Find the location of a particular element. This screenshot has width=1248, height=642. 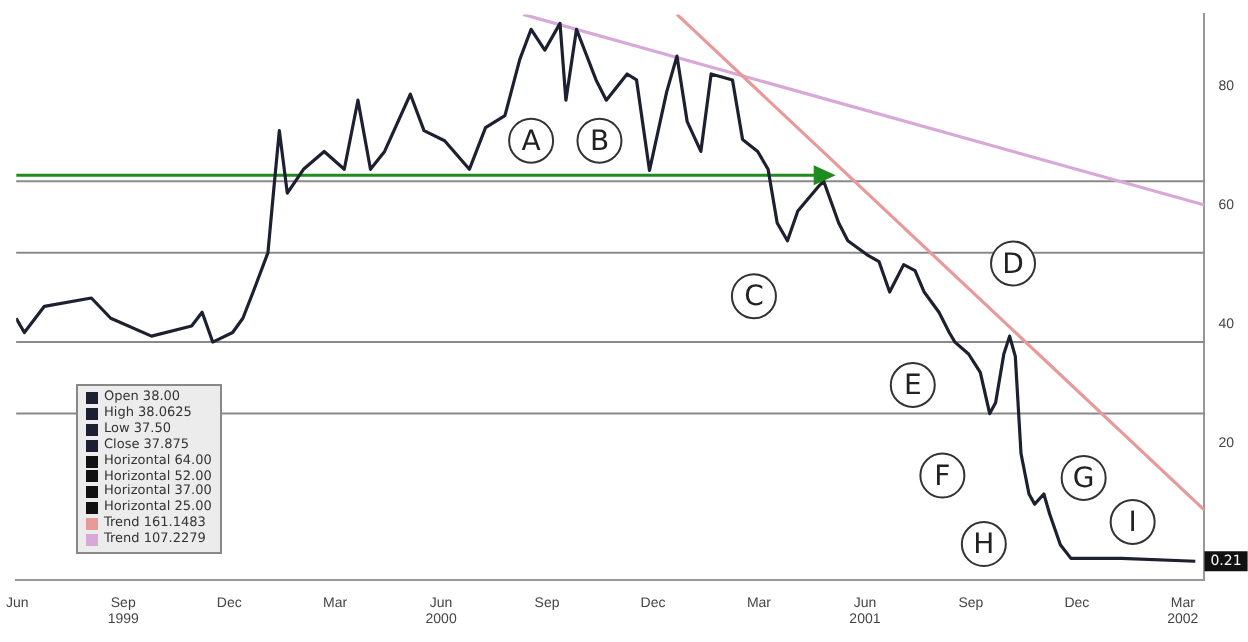

annotation: H is located at coordinates (984, 545).